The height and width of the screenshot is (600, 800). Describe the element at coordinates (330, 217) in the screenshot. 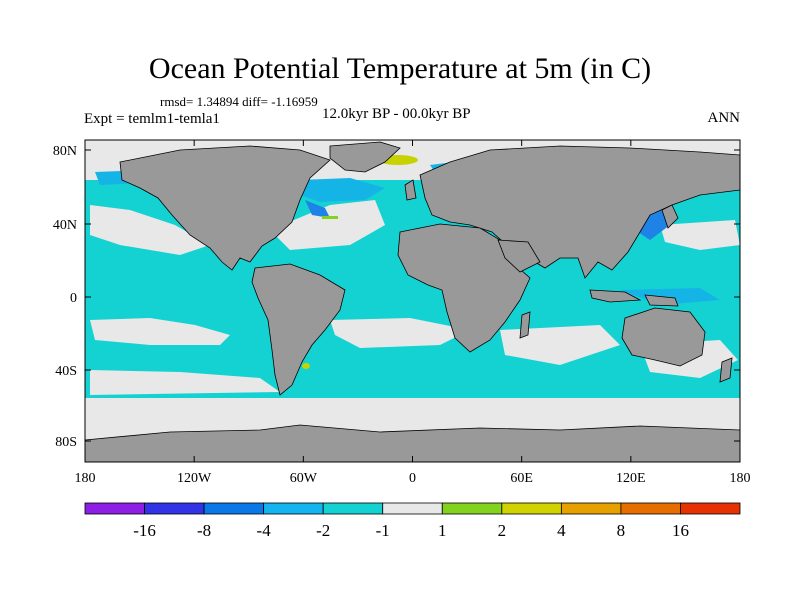

I see `warm-anomaly-mid-atlantic` at that location.